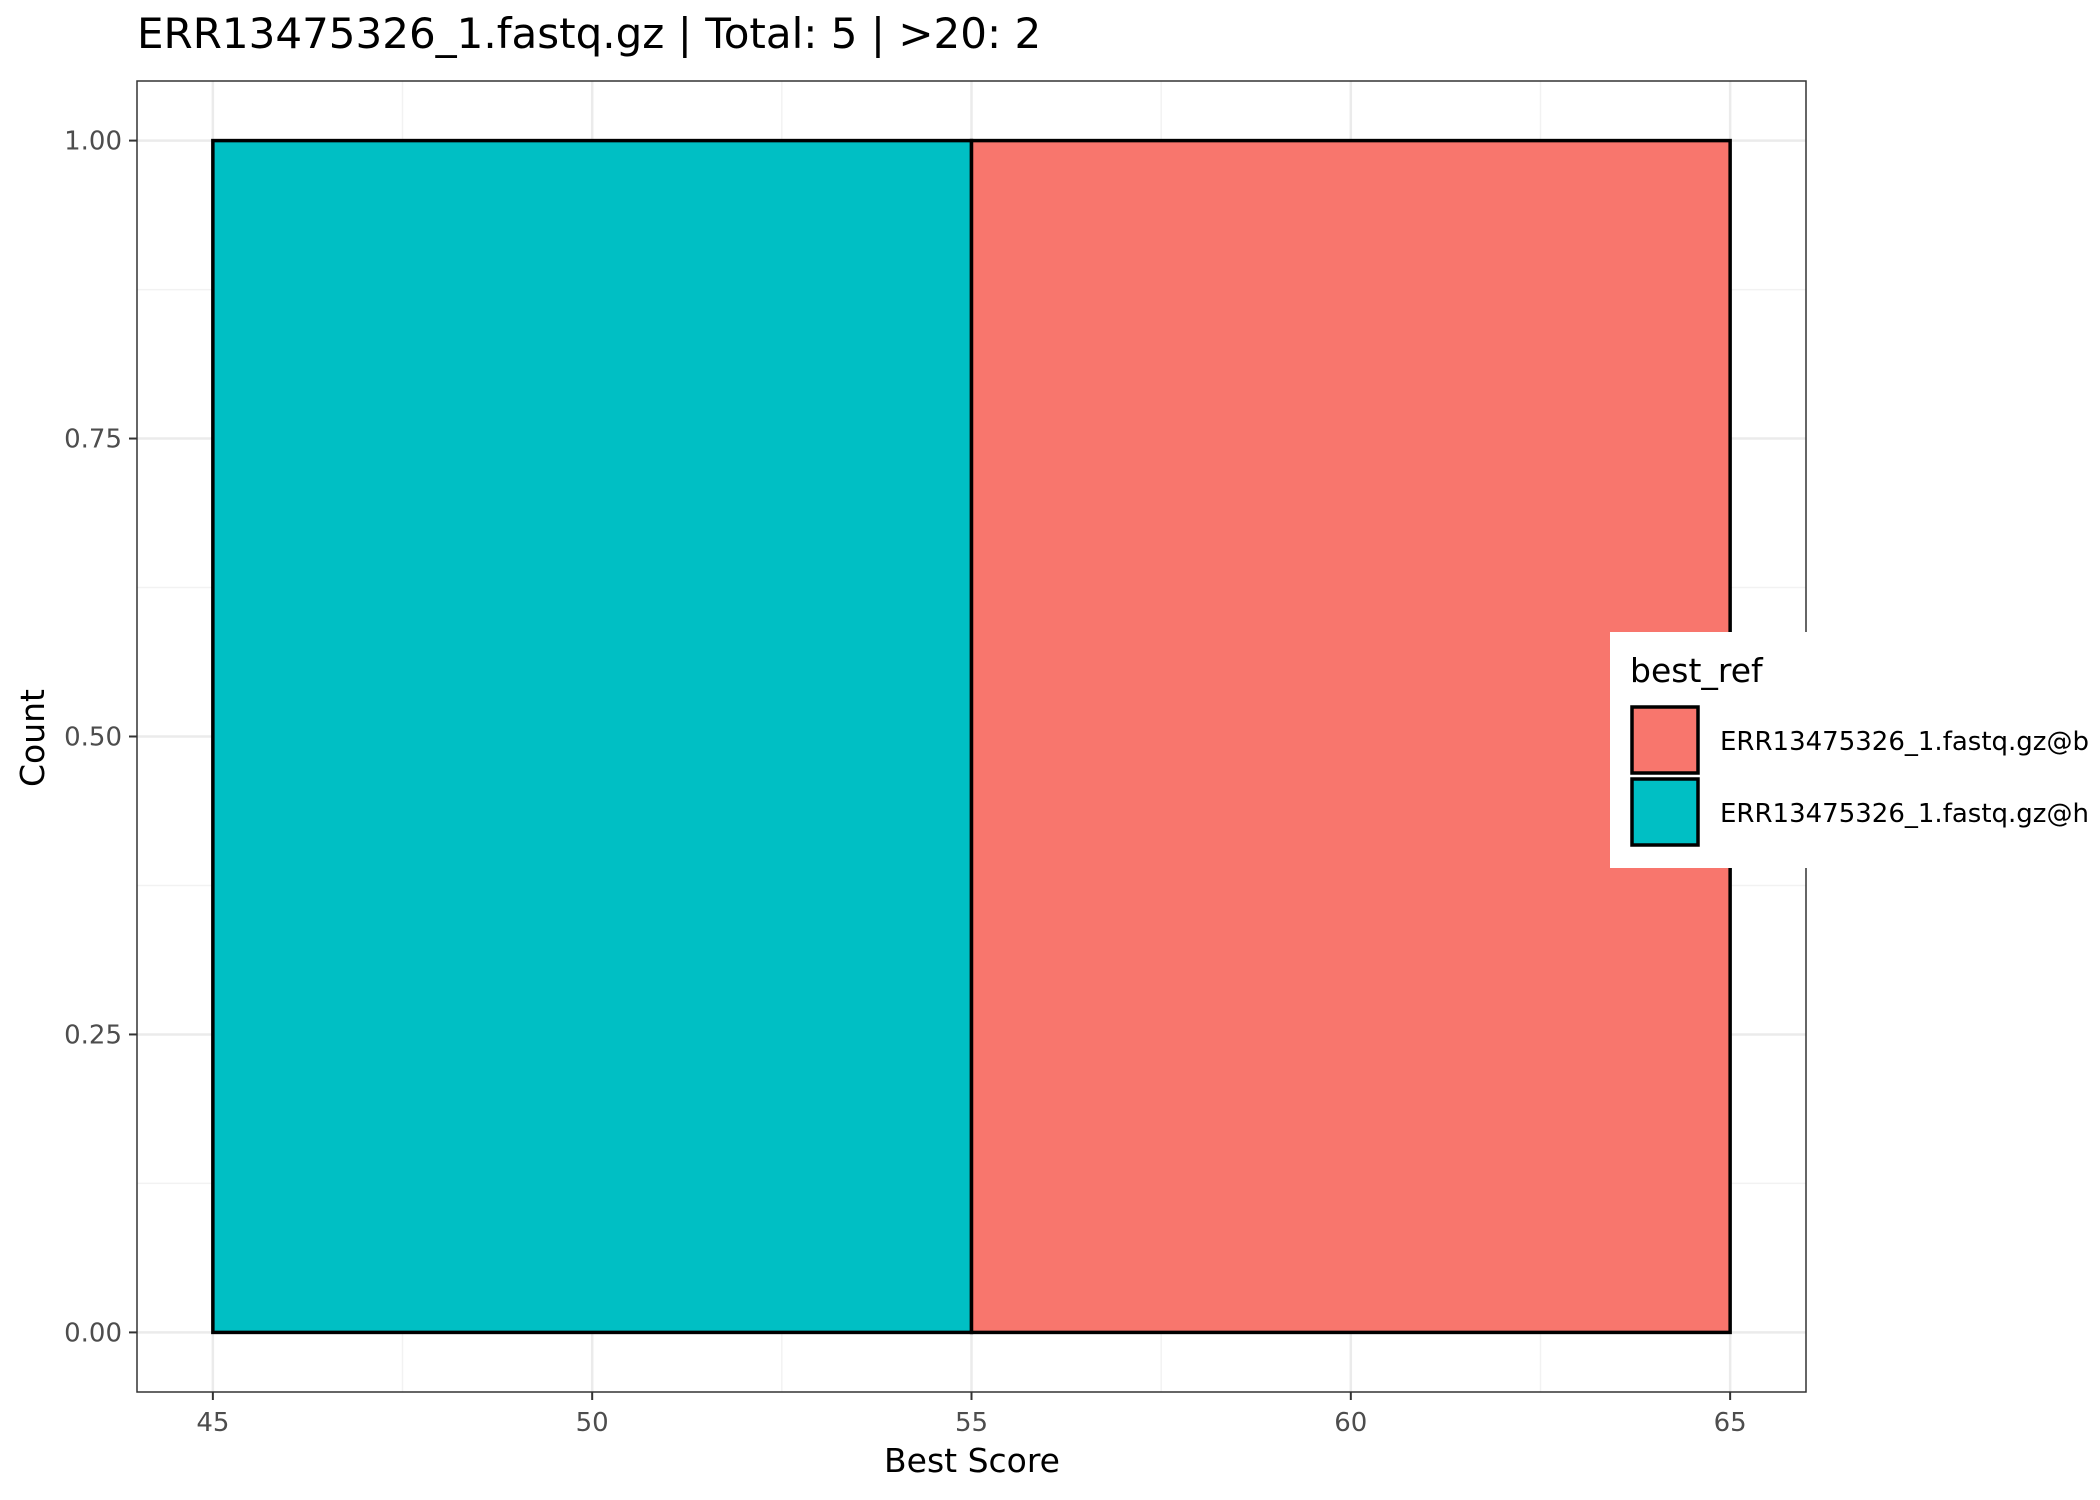  Describe the element at coordinates (32, 738) in the screenshot. I see `y-axis-title: Count` at that location.